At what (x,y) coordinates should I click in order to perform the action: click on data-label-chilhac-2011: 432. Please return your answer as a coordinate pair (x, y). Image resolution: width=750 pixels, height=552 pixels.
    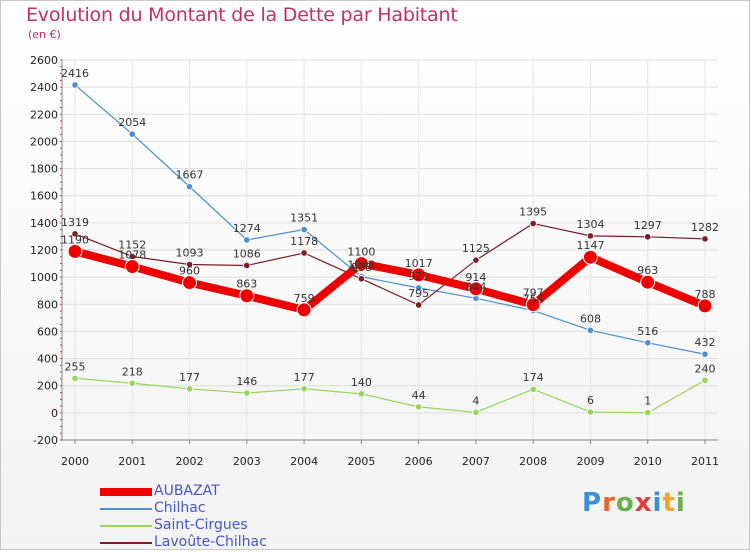
    Looking at the image, I should click on (705, 342).